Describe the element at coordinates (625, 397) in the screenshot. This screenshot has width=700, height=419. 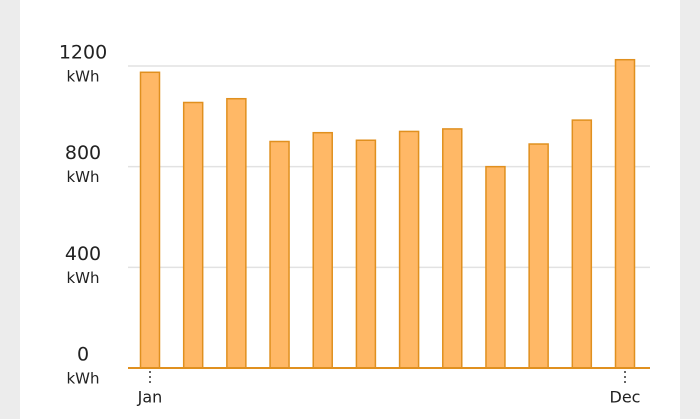
I see `x-tick-label: Dec` at that location.